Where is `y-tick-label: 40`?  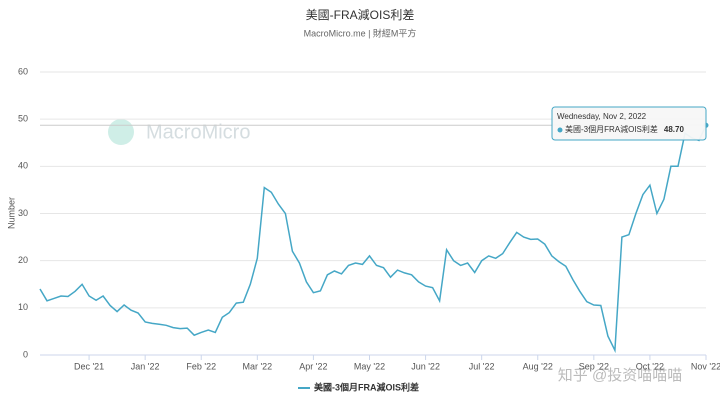 y-tick-label: 40 is located at coordinates (23, 166).